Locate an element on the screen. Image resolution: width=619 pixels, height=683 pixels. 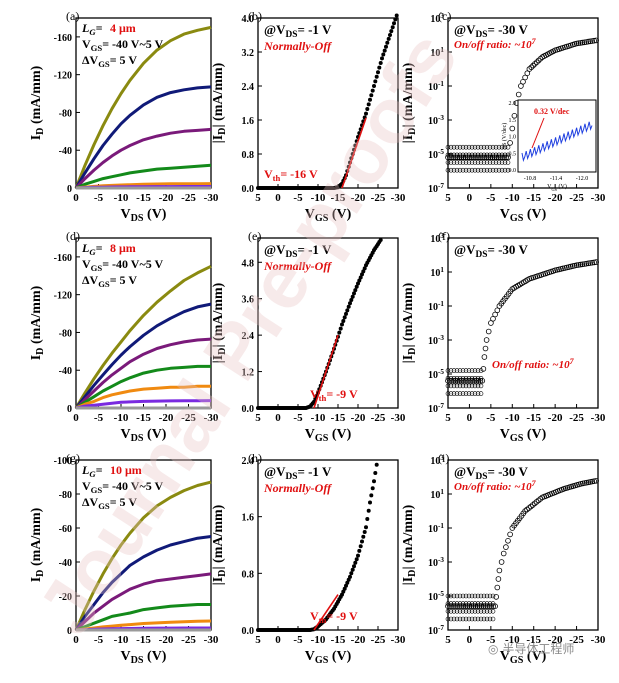
y-tick-label: 10³ is located at coordinates (437, 238).